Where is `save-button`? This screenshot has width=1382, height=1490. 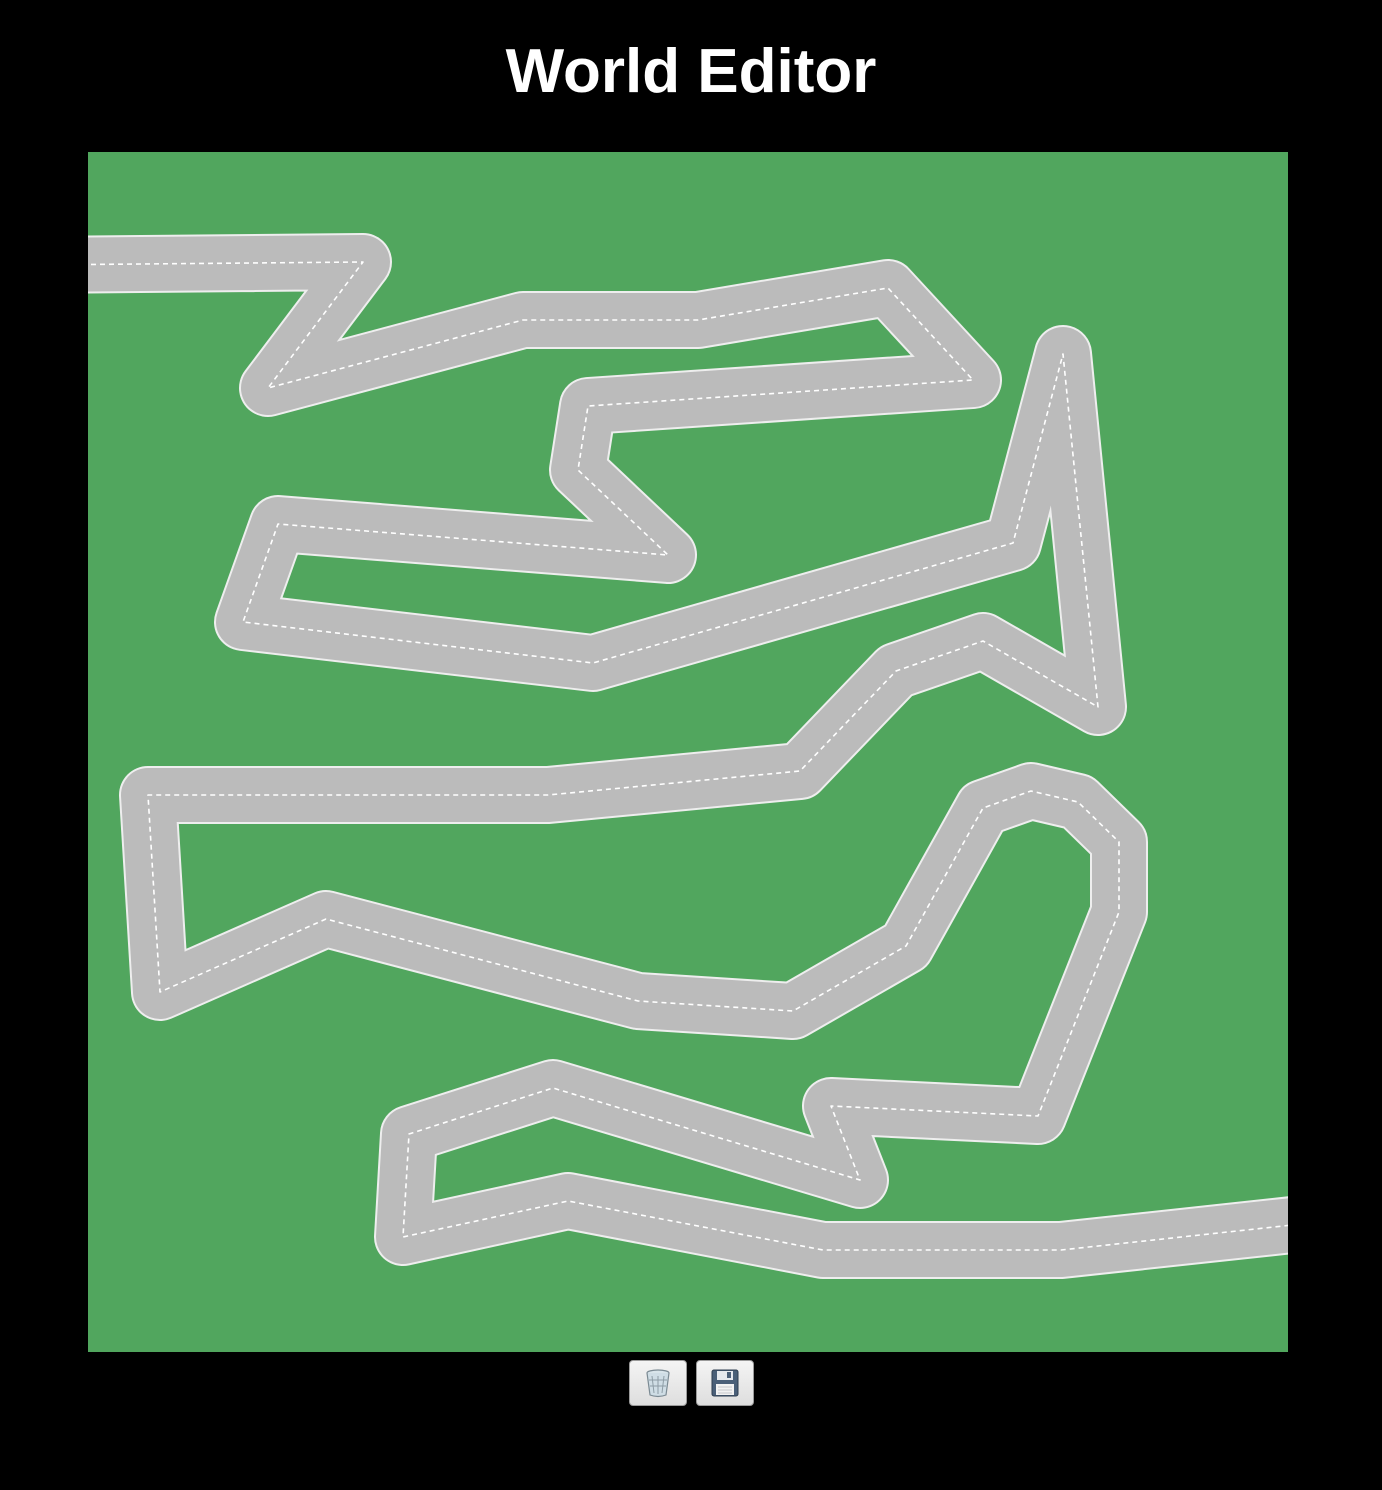
save-button is located at coordinates (724, 1383).